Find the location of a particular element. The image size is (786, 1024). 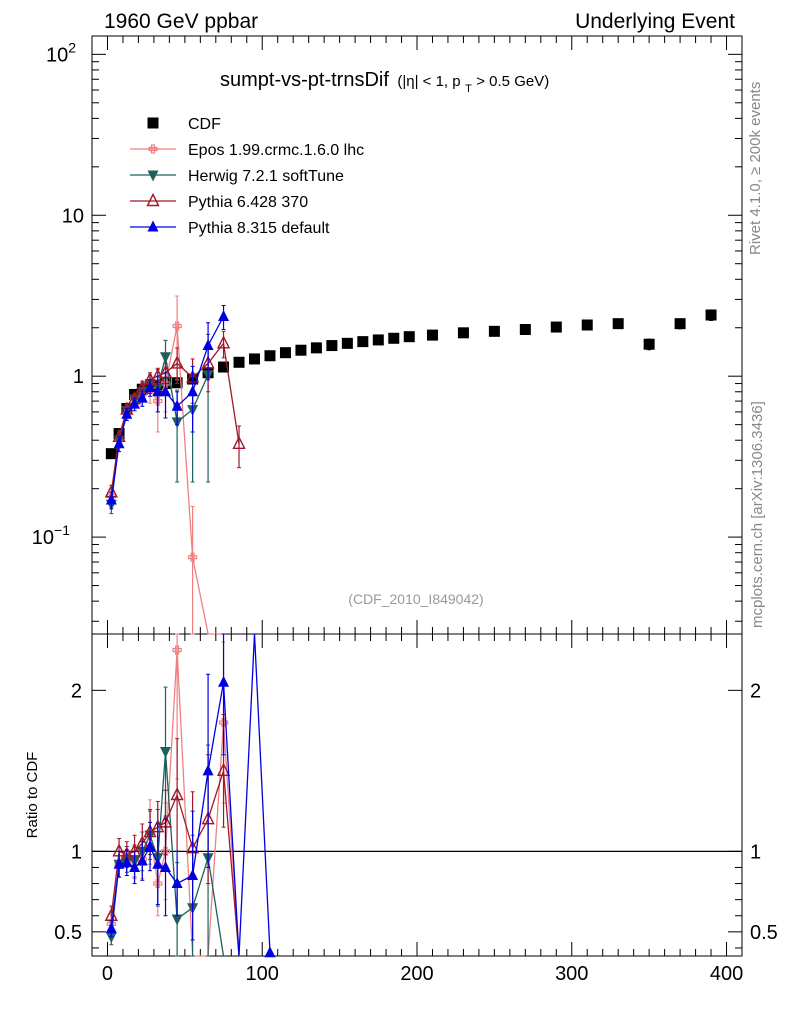

ratio-point-epos-h is located at coordinates (177, 650).